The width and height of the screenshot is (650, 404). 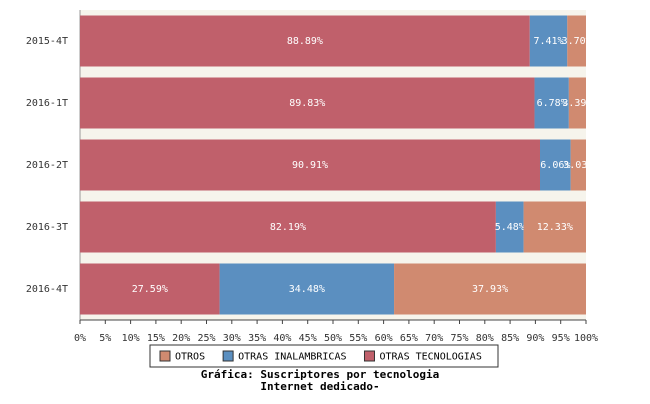 I want to click on chart-subtitle: Internet dedicado-, so click(x=319, y=386).